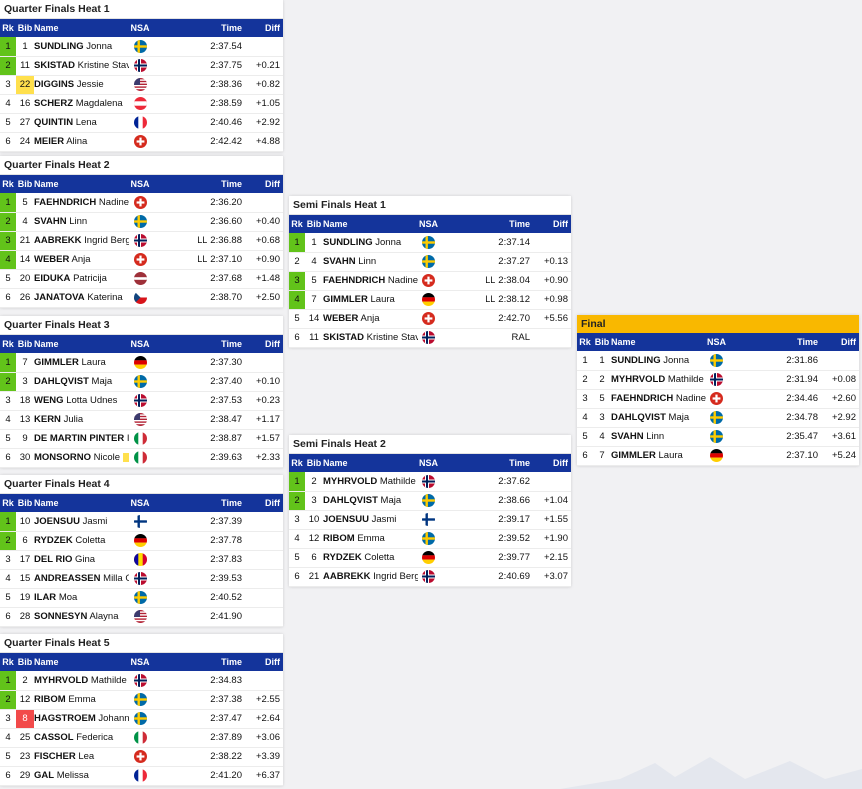 This screenshot has height=789, width=862. I want to click on table-row: 5 14 WEBER Anja 2:42.70 +5.56, so click(430, 318).